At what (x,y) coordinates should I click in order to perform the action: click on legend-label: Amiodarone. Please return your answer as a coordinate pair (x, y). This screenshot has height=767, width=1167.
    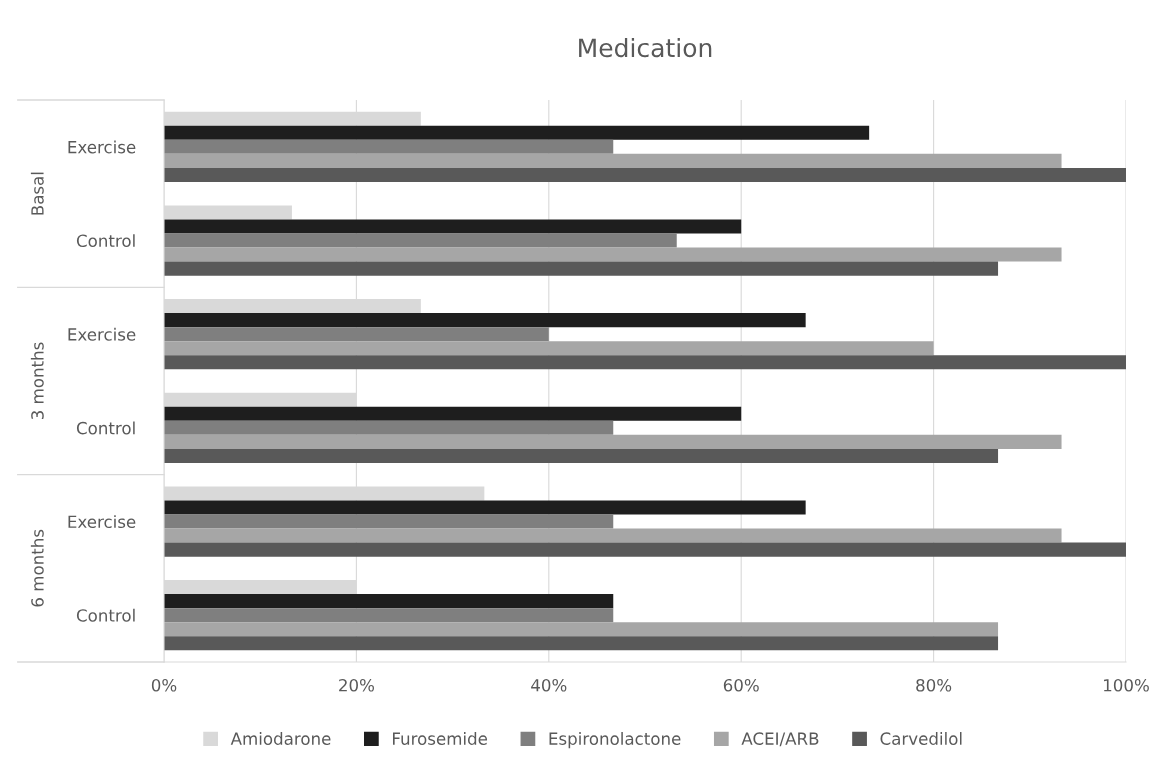
    Looking at the image, I should click on (280, 738).